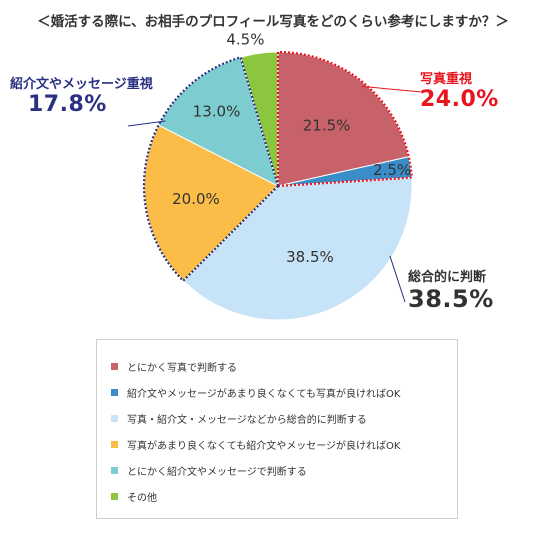 This screenshot has height=536, width=546. I want to click on legend-item: とにかく写真で判断する, so click(174, 366).